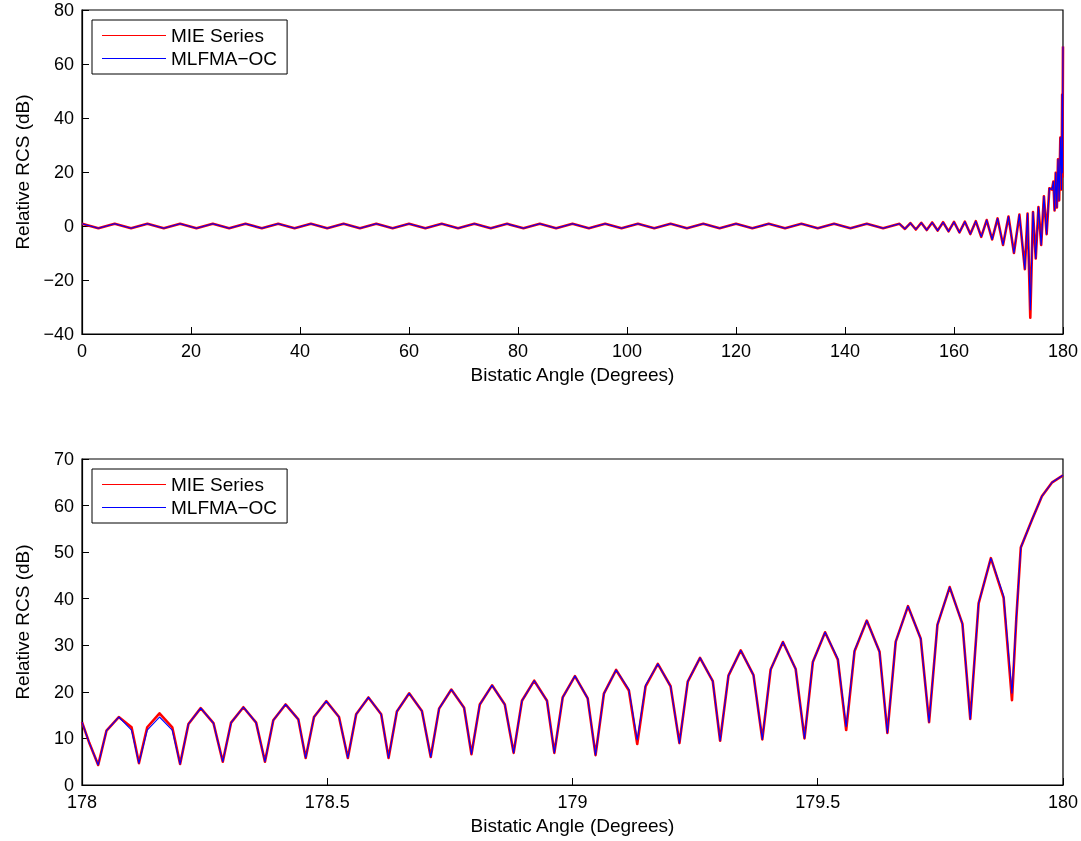 This screenshot has height=841, width=1081. I want to click on x-tick-label: 80, so click(518, 351).